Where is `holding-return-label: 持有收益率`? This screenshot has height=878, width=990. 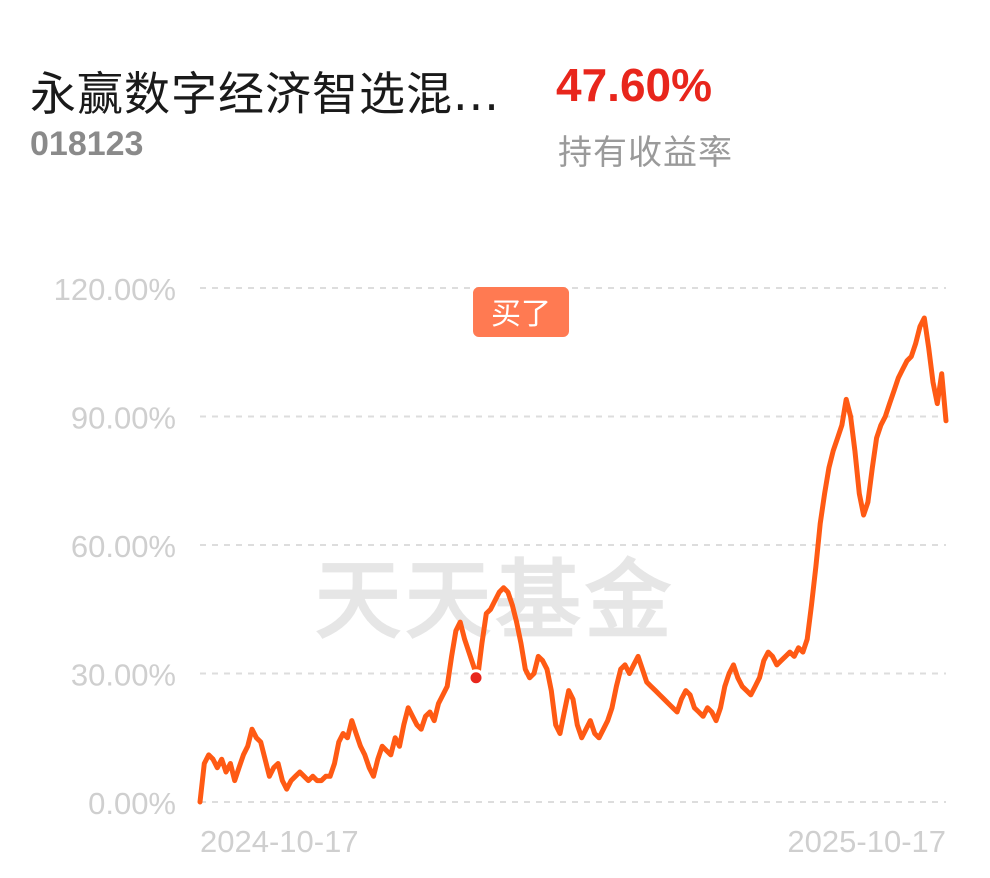 holding-return-label: 持有收益率 is located at coordinates (645, 153).